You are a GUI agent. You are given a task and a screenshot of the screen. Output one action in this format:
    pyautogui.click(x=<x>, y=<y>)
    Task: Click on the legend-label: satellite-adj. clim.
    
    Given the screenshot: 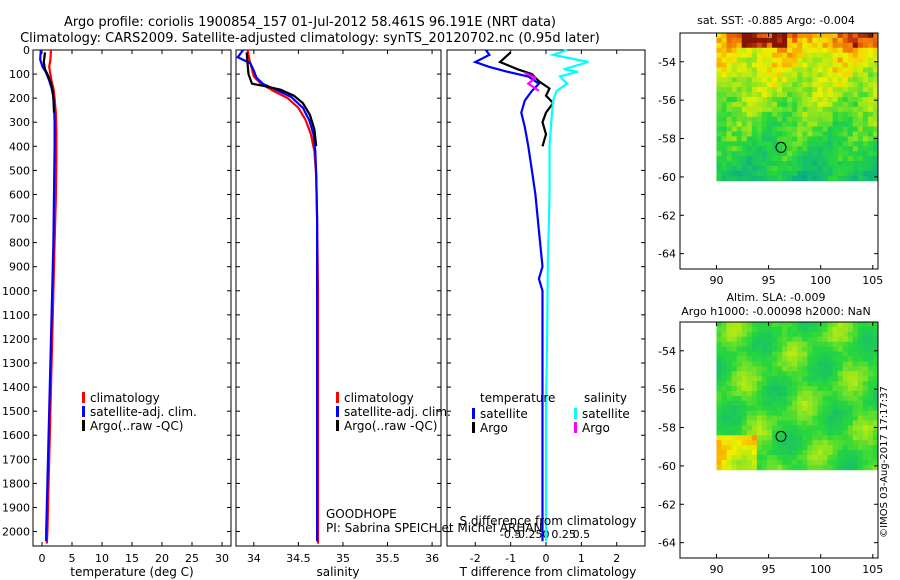 What is the action you would take?
    pyautogui.click(x=143, y=412)
    